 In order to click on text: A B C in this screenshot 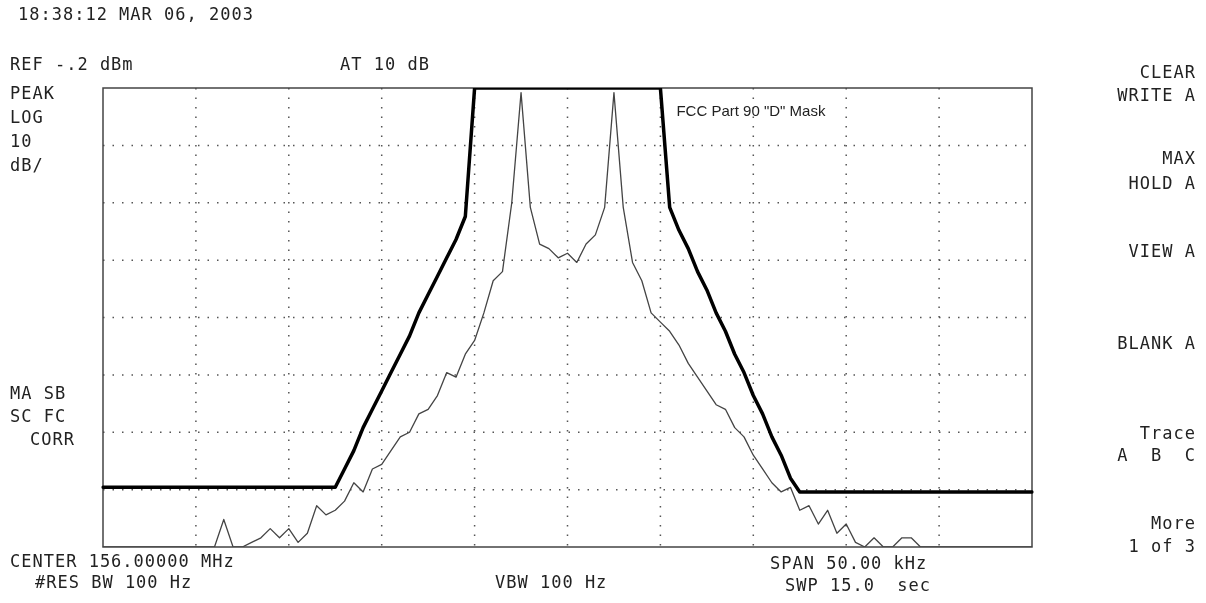, I will do `click(1156, 455)`.